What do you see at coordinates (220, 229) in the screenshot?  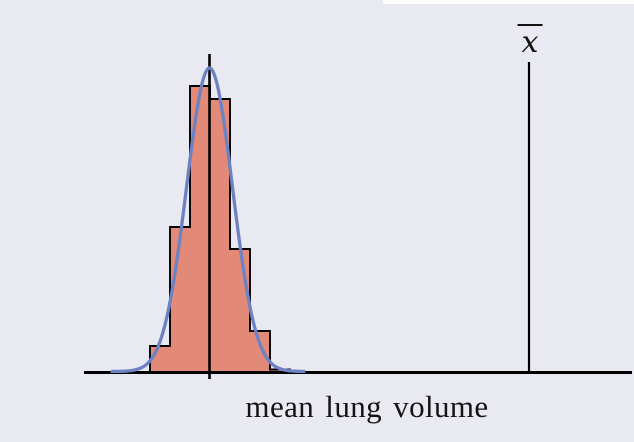 I see `histogram-bars` at bounding box center [220, 229].